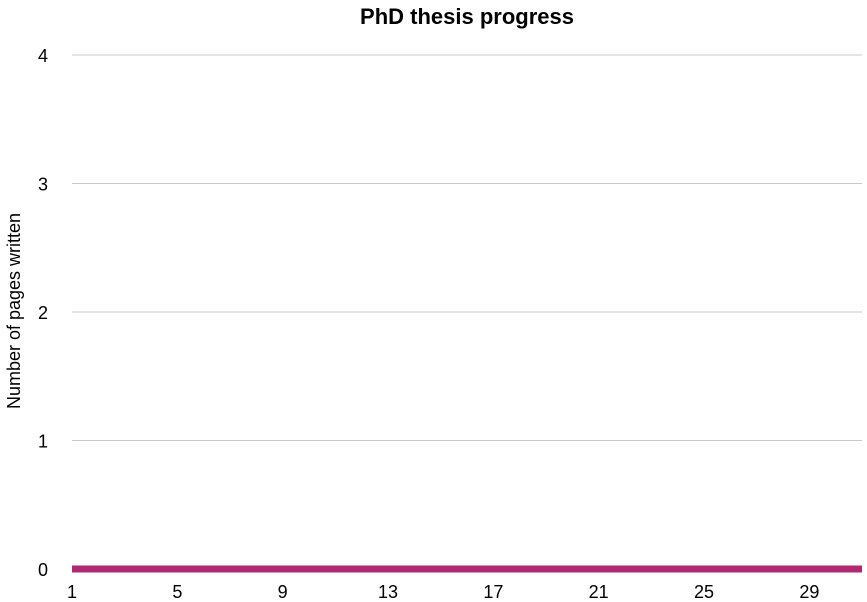 Image resolution: width=867 pixels, height=602 pixels. Describe the element at coordinates (43, 56) in the screenshot. I see `y-tick-label: 4` at that location.